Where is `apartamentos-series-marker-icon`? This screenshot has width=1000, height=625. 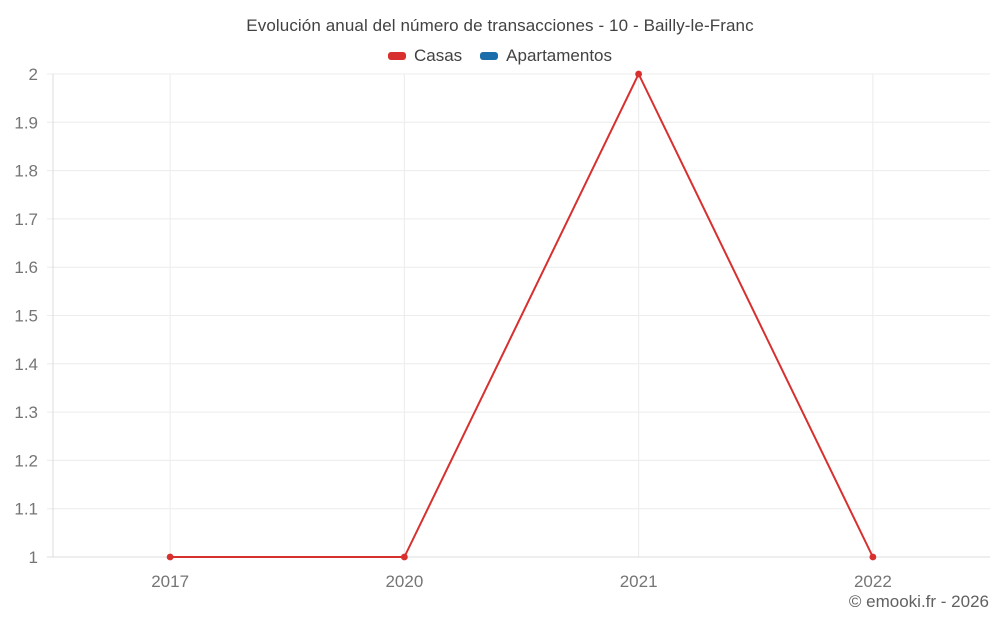
apartamentos-series-marker-icon is located at coordinates (489, 56).